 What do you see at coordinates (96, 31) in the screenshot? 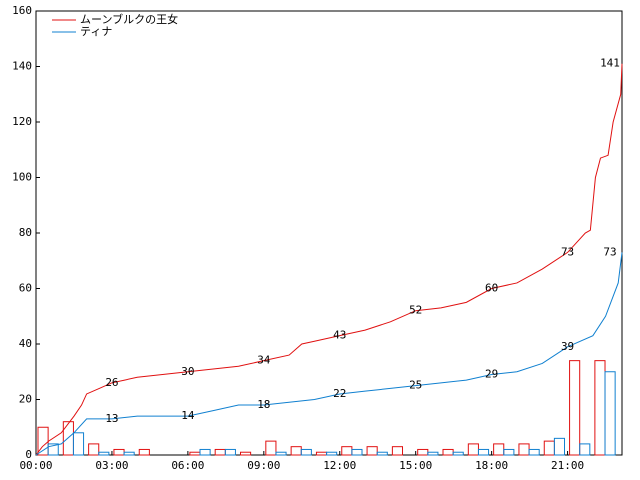
I see `legend-label: ティナ` at bounding box center [96, 31].